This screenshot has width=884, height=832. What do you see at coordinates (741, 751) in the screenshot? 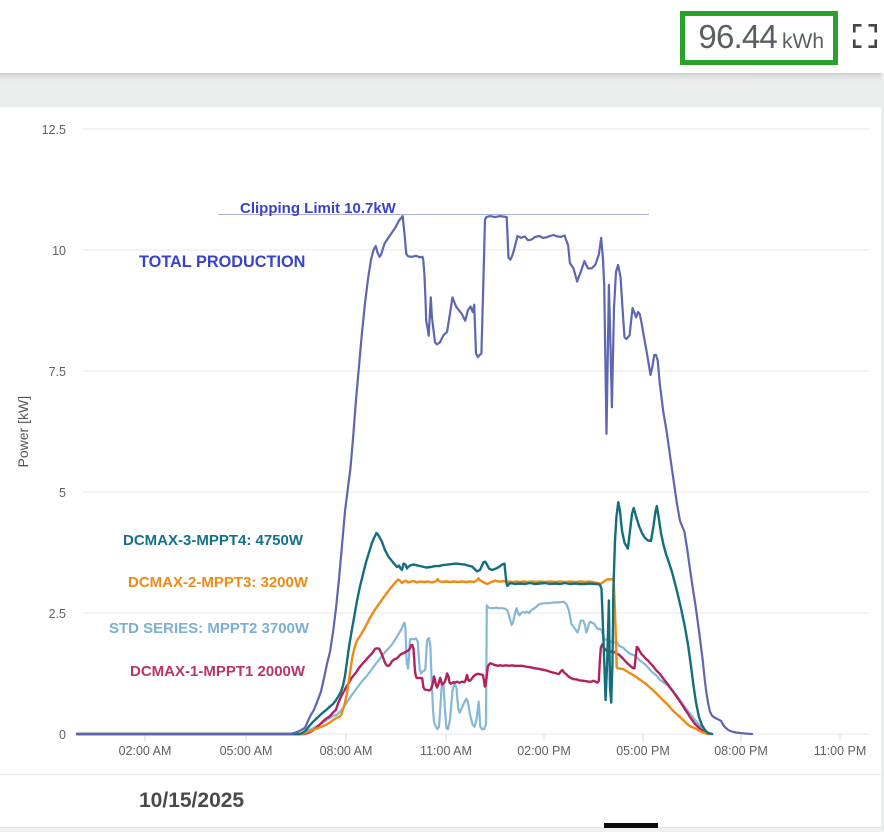
I see `svg-text: 08:00 PM` at bounding box center [741, 751].